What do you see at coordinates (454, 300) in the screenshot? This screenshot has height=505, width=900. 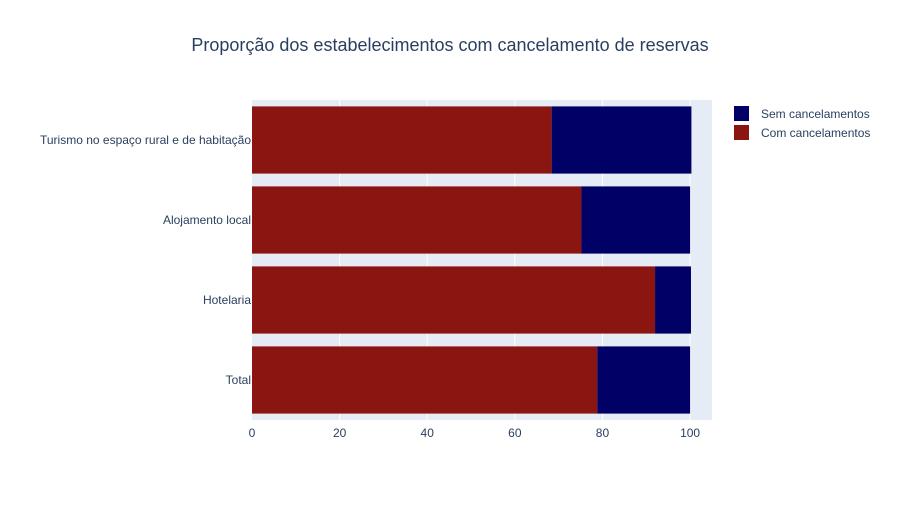 I see `bar-com-cancelamentos-hotelaria: Hotelaria — Com cancelamentos: 92` at bounding box center [454, 300].